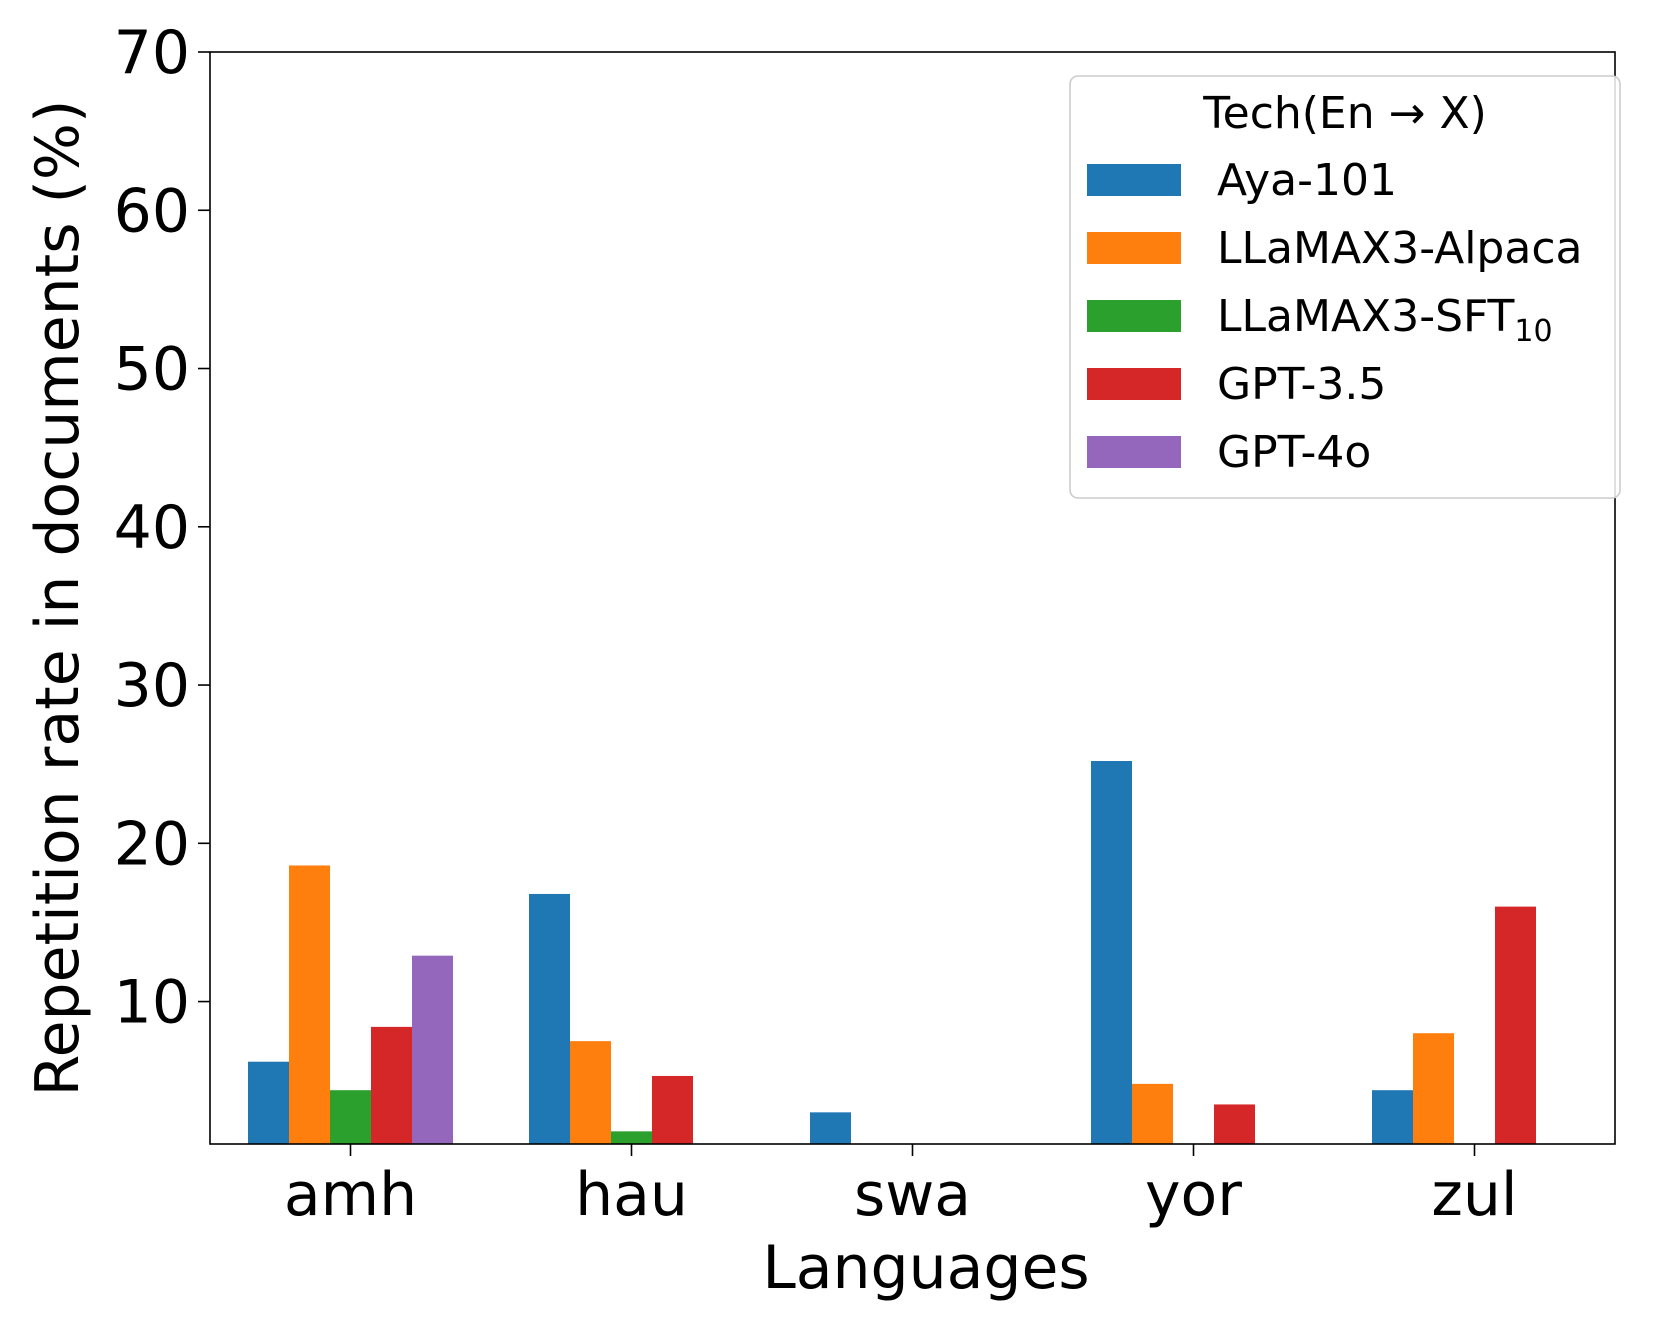 The width and height of the screenshot is (1661, 1329). What do you see at coordinates (1193, 1195) in the screenshot?
I see `x-tick-label: yor` at bounding box center [1193, 1195].